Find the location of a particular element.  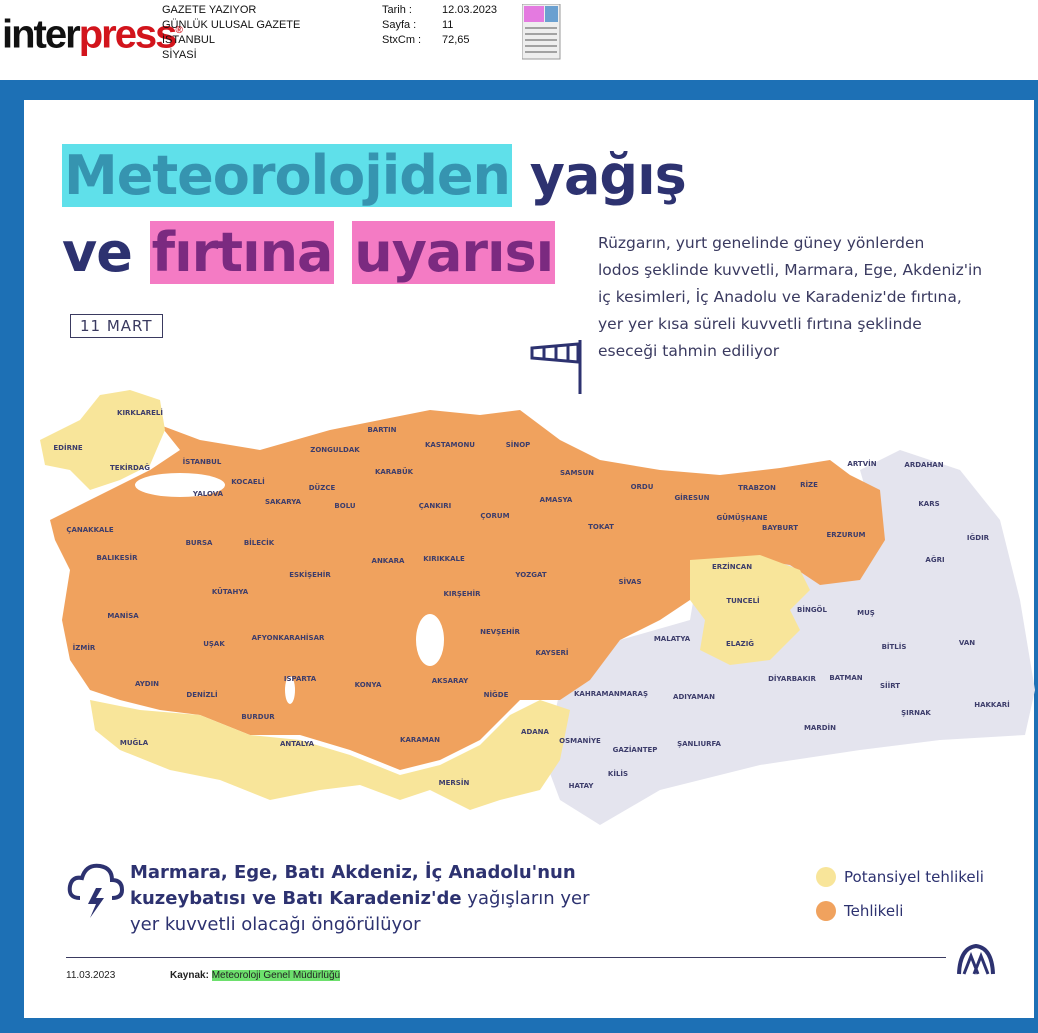

city-label: İZMİR is located at coordinates (84, 647).